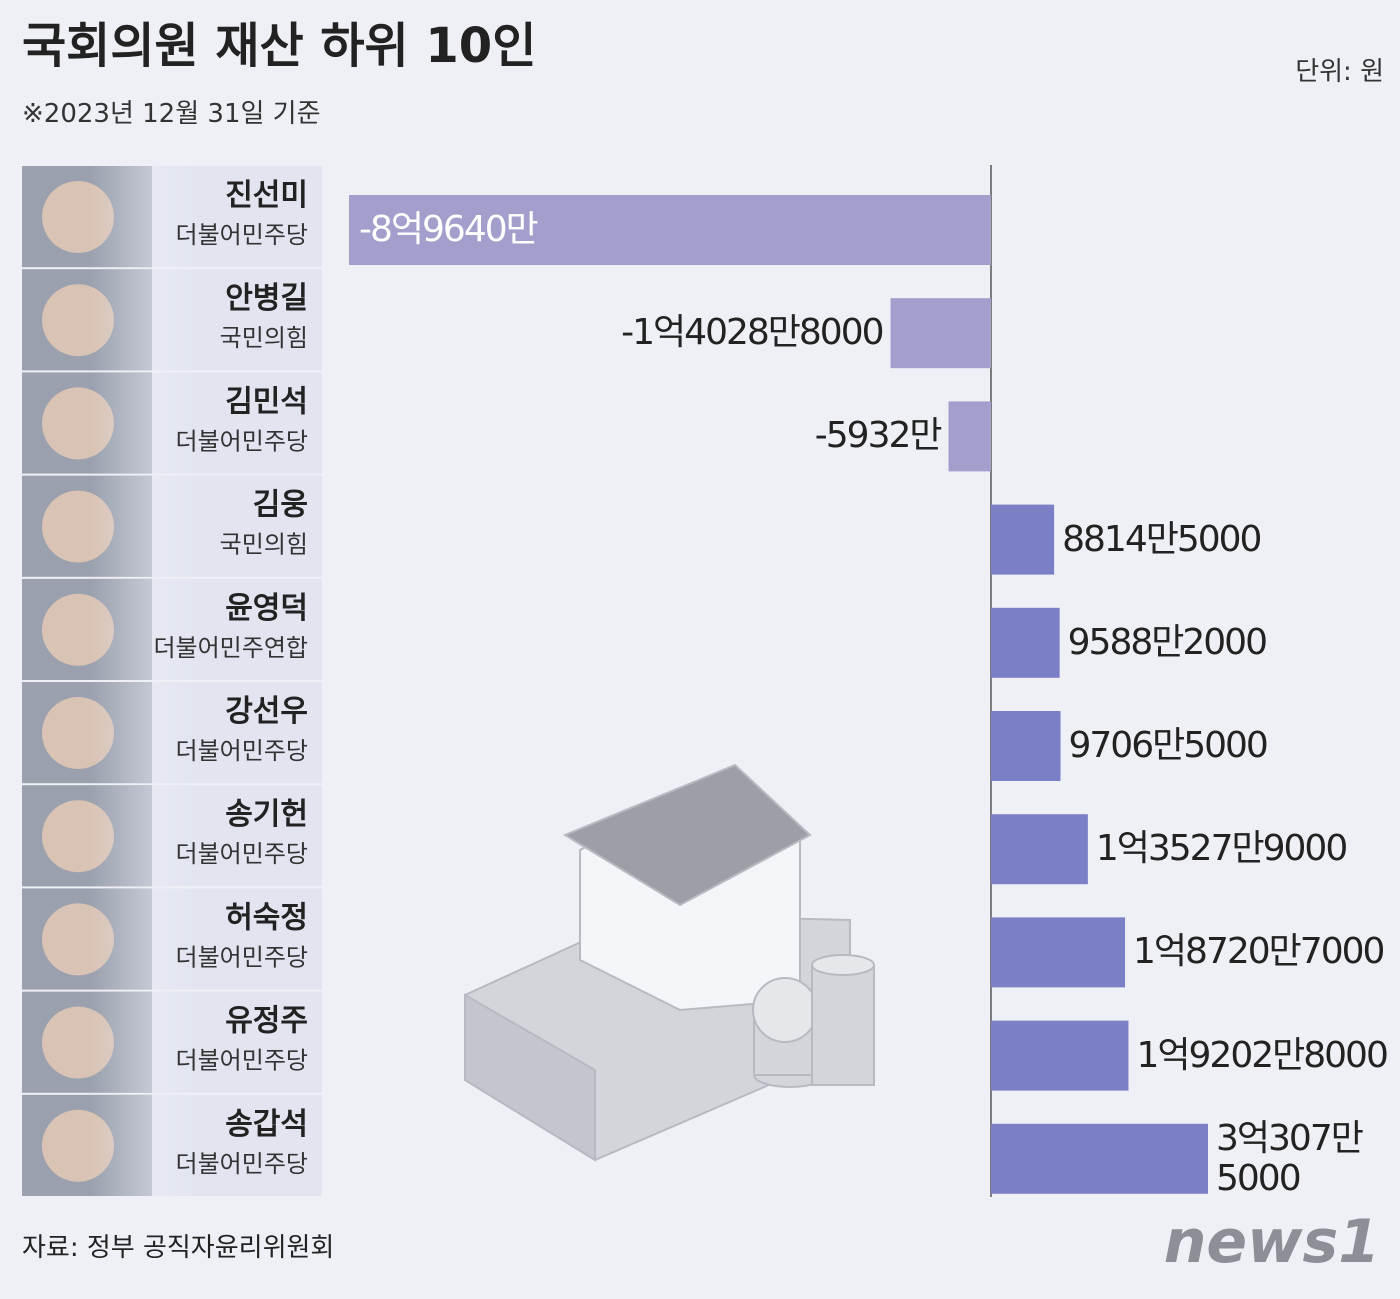  Describe the element at coordinates (1290, 1158) in the screenshot. I see `value-label: 3억307만5000` at that location.